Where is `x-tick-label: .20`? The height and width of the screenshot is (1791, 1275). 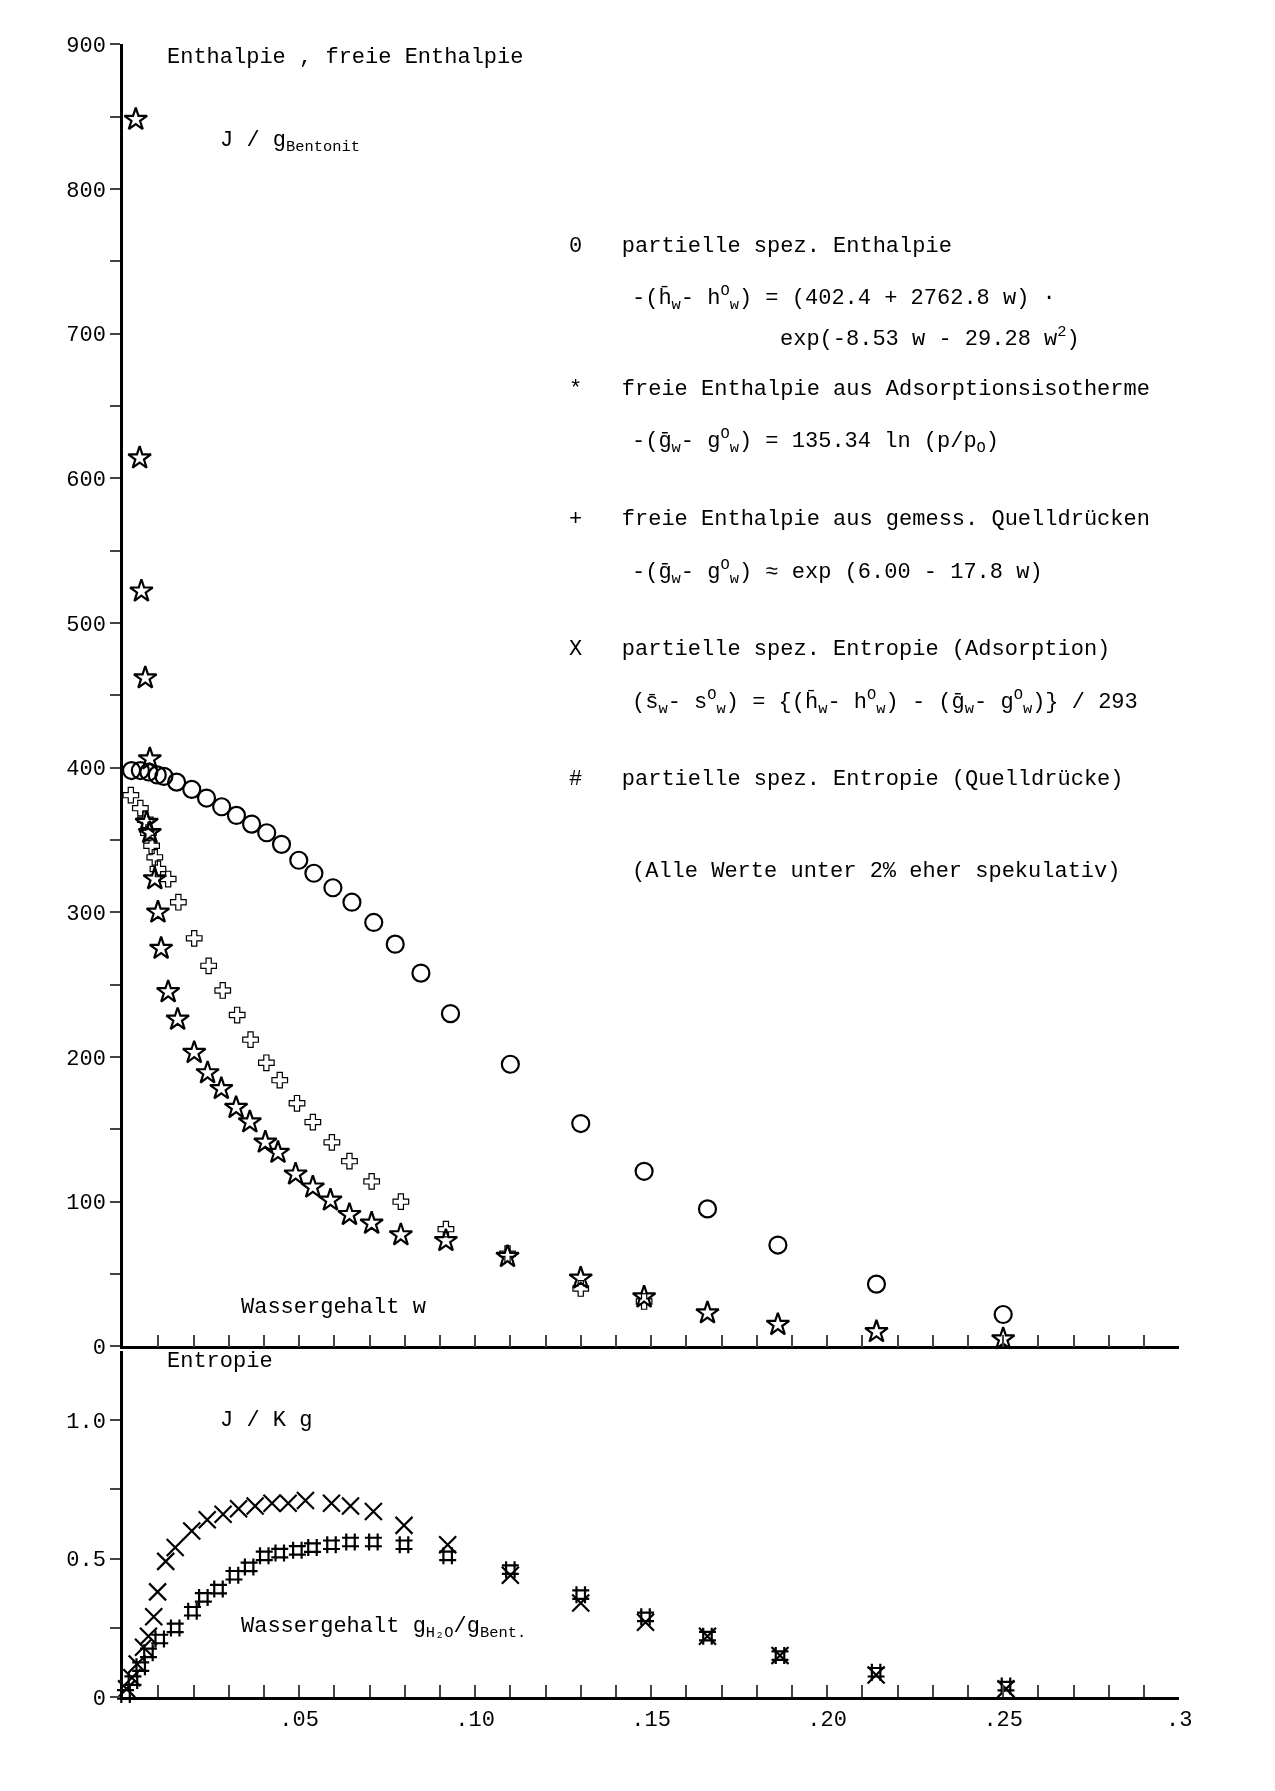 x-tick-label: .20 is located at coordinates (827, 1721).